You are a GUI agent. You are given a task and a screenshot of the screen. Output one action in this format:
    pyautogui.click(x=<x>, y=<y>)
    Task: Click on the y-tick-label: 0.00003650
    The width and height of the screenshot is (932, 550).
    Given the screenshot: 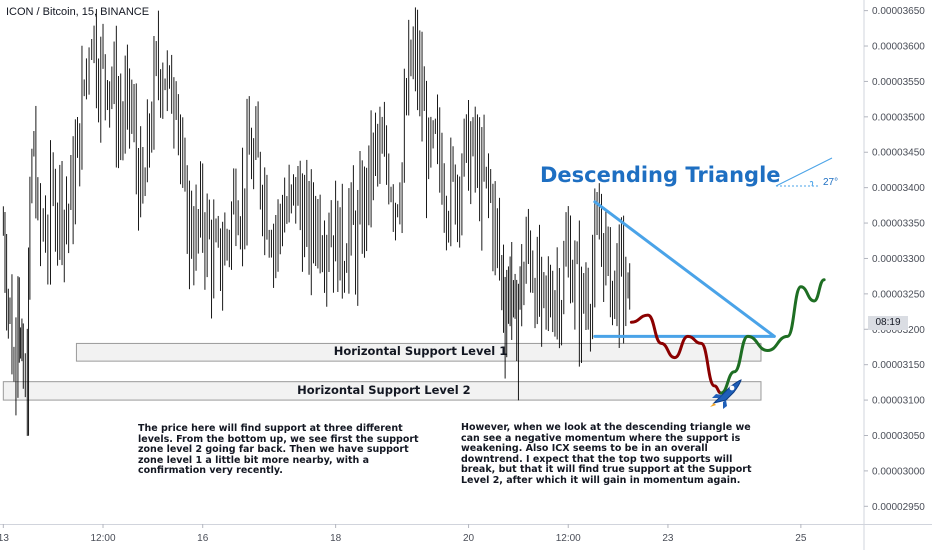 What is the action you would take?
    pyautogui.click(x=898, y=11)
    